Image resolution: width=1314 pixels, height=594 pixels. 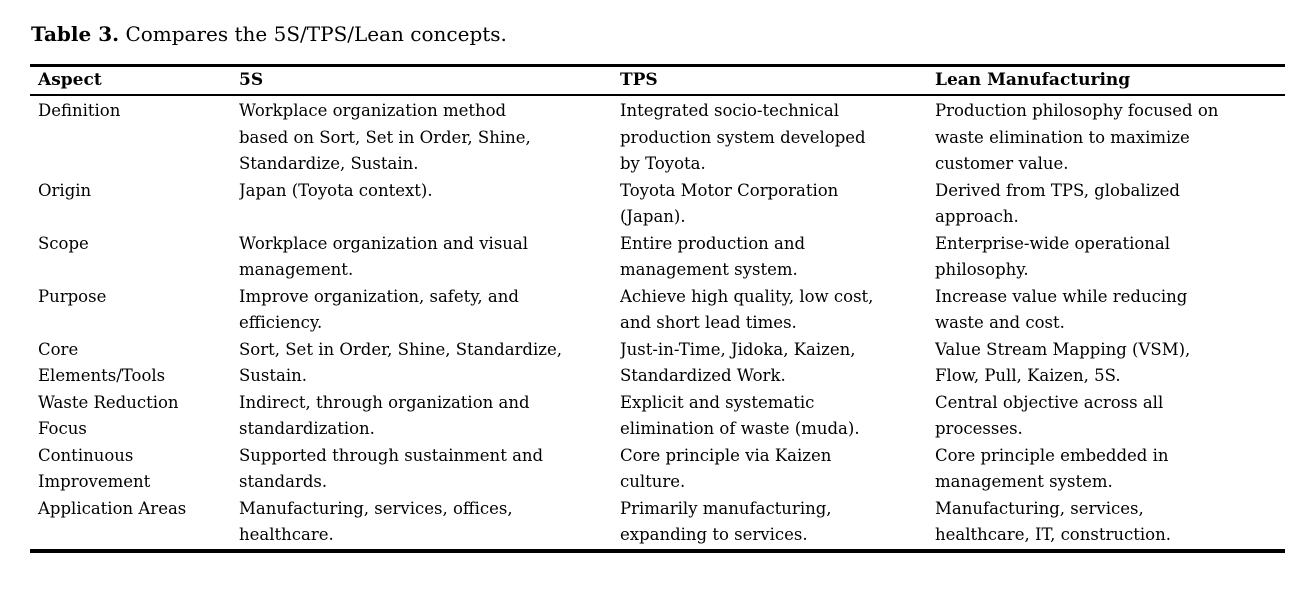 What do you see at coordinates (429, 80) in the screenshot?
I see `column-header-5s: 5S` at bounding box center [429, 80].